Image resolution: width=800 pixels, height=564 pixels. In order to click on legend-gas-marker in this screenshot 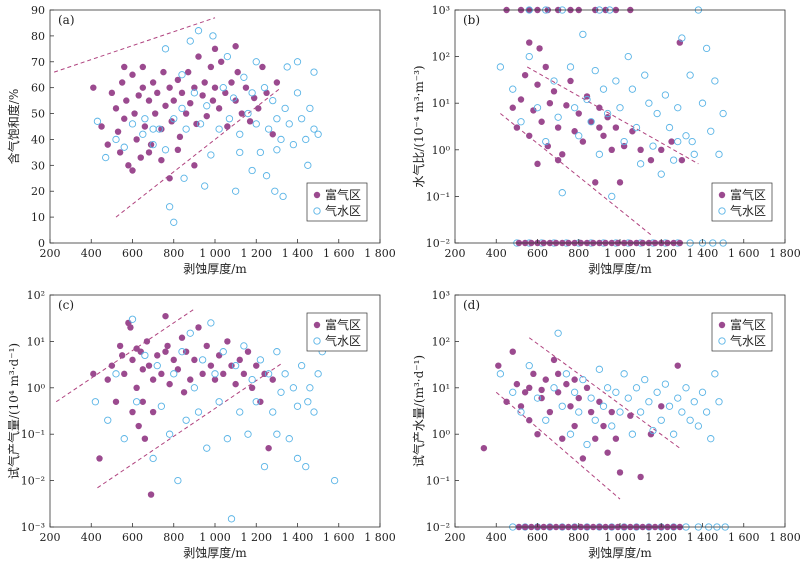, I will do `click(317, 325)`.